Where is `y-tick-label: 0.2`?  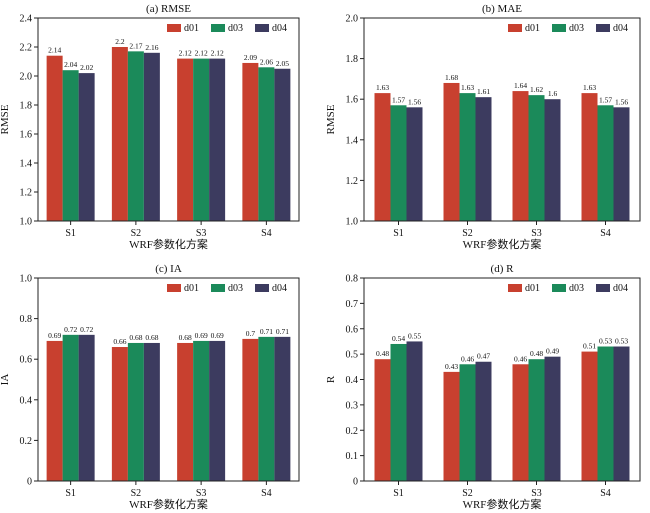 y-tick-label: 0.2 is located at coordinates (26, 441).